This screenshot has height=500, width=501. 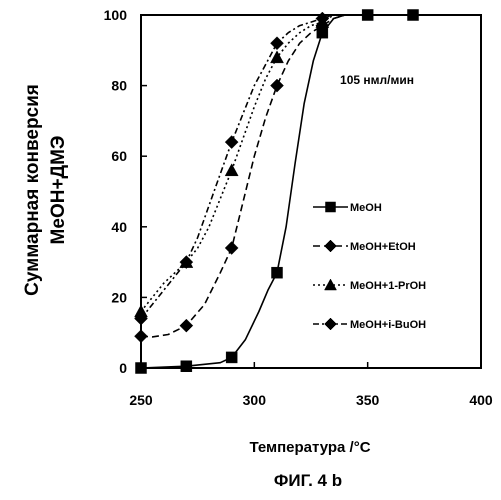 I want to click on y-tick-label: 40, so click(x=119, y=227).